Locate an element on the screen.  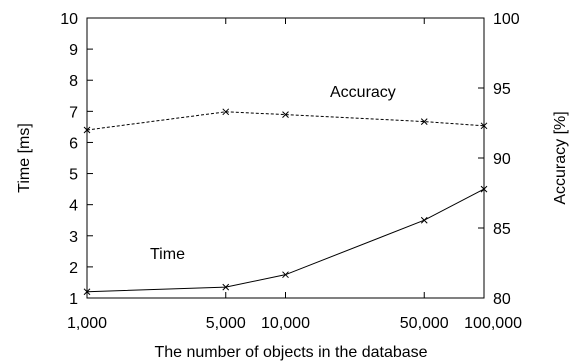
y-left-tick-label: 5 is located at coordinates (73, 175).